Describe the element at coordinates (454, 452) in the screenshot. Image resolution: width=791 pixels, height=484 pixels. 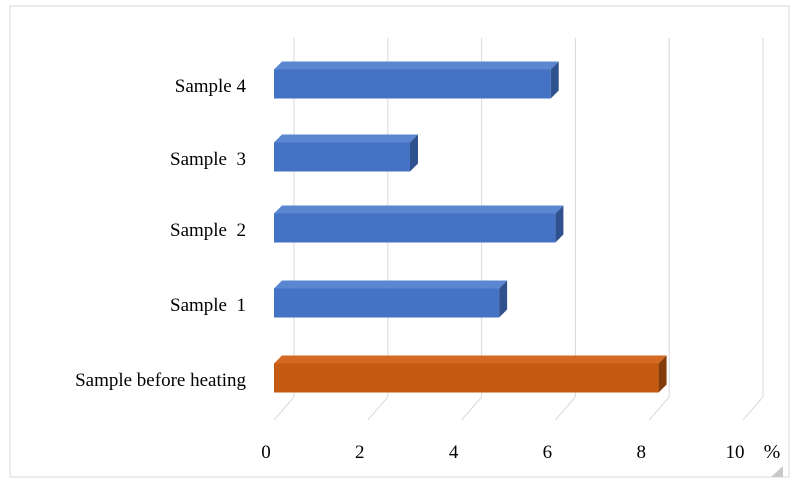
I see `x-tick-label: 4` at that location.